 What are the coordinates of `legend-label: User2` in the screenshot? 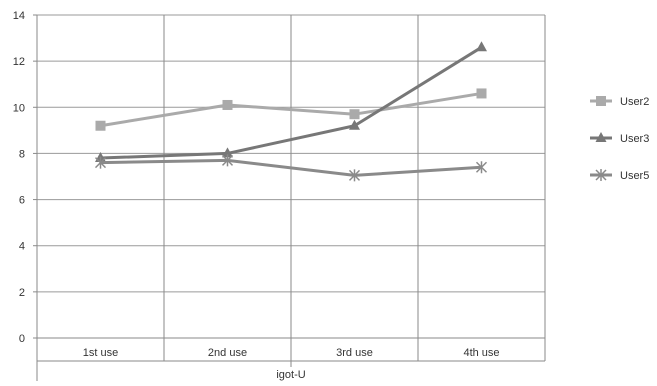 It's located at (634, 102).